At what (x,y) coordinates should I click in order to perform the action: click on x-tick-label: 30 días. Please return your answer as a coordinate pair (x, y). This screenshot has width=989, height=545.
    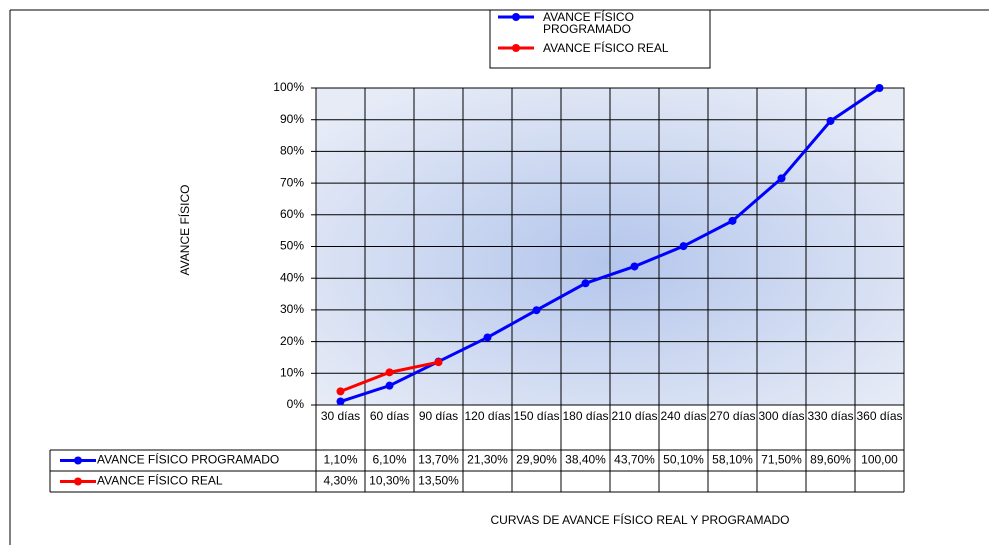
    Looking at the image, I should click on (340, 416).